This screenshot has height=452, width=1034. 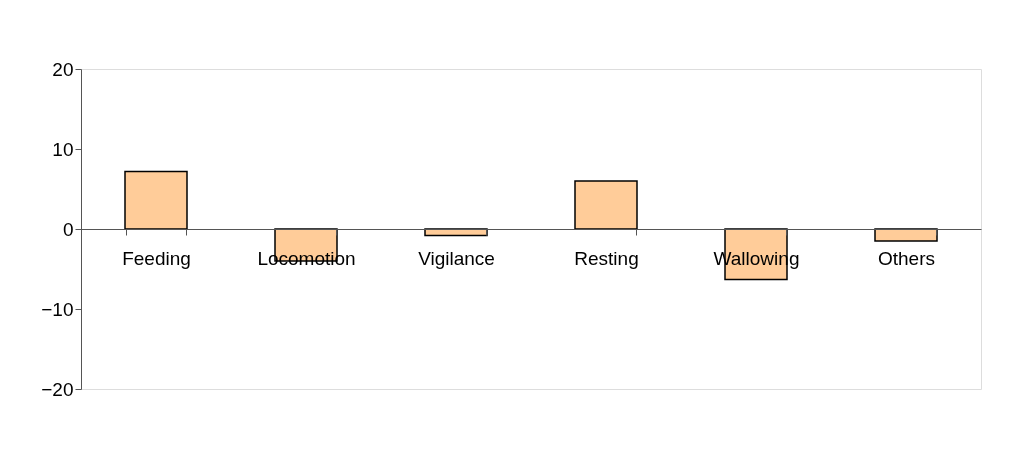 What do you see at coordinates (68, 229) in the screenshot?
I see `y-tick-label: 0` at bounding box center [68, 229].